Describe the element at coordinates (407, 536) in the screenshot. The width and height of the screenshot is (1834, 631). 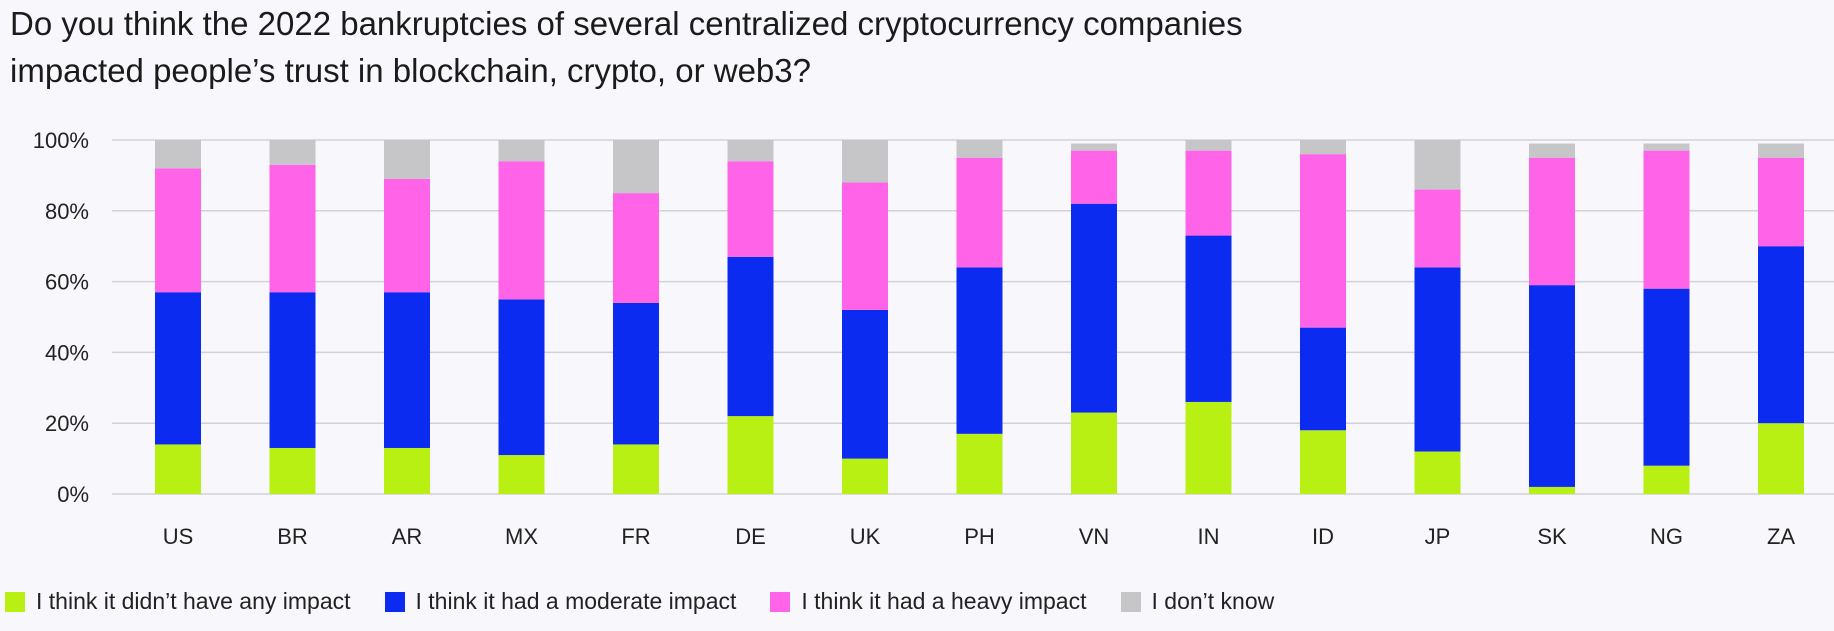
I see `x-tick-label: AR` at that location.